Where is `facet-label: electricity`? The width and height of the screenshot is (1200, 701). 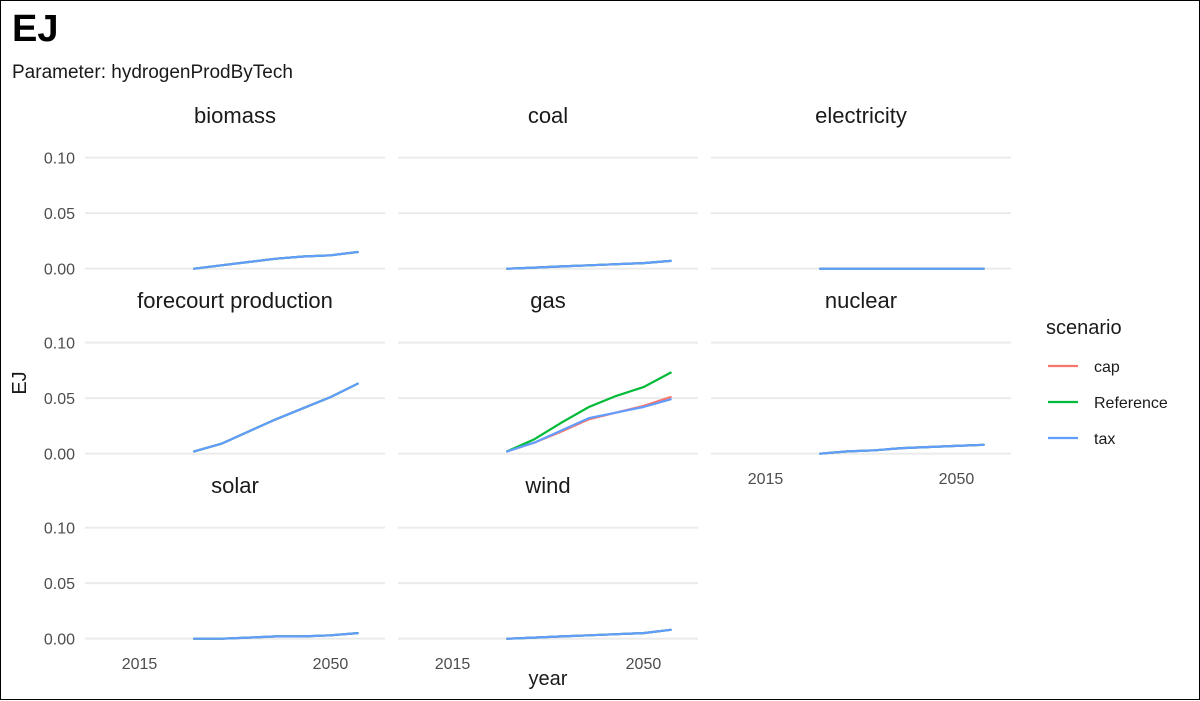
facet-label: electricity is located at coordinates (861, 115).